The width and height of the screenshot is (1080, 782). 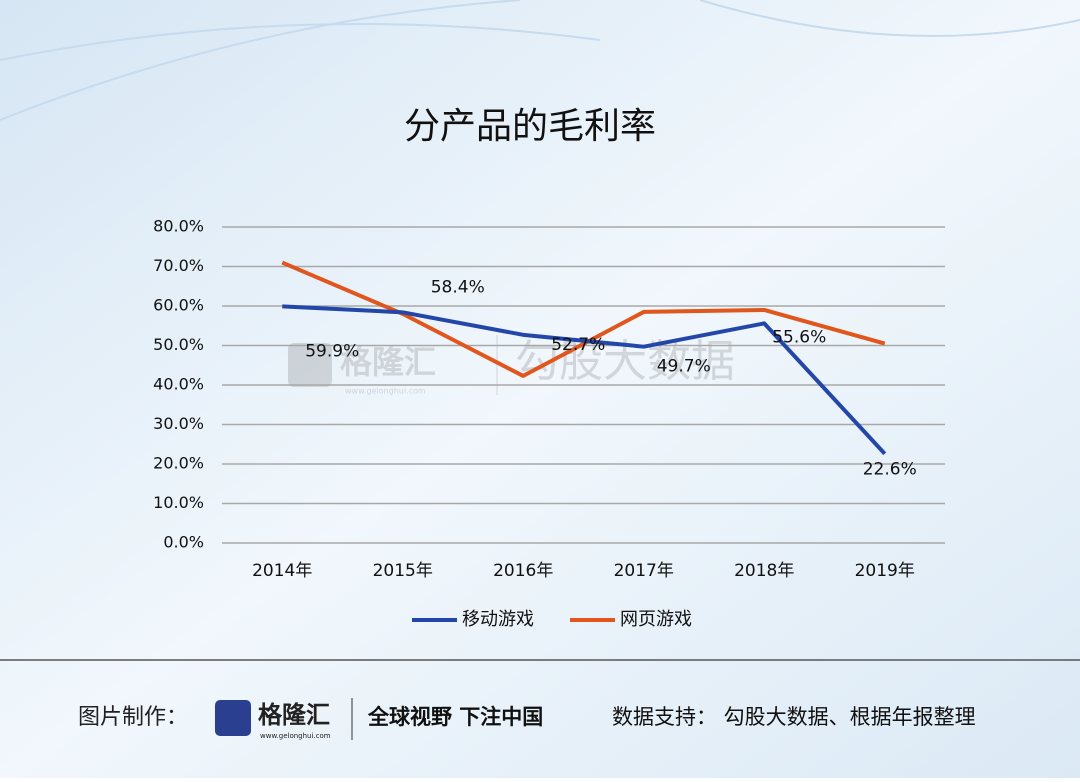 I want to click on watermark-site: www.gelonghui.com, so click(x=385, y=391).